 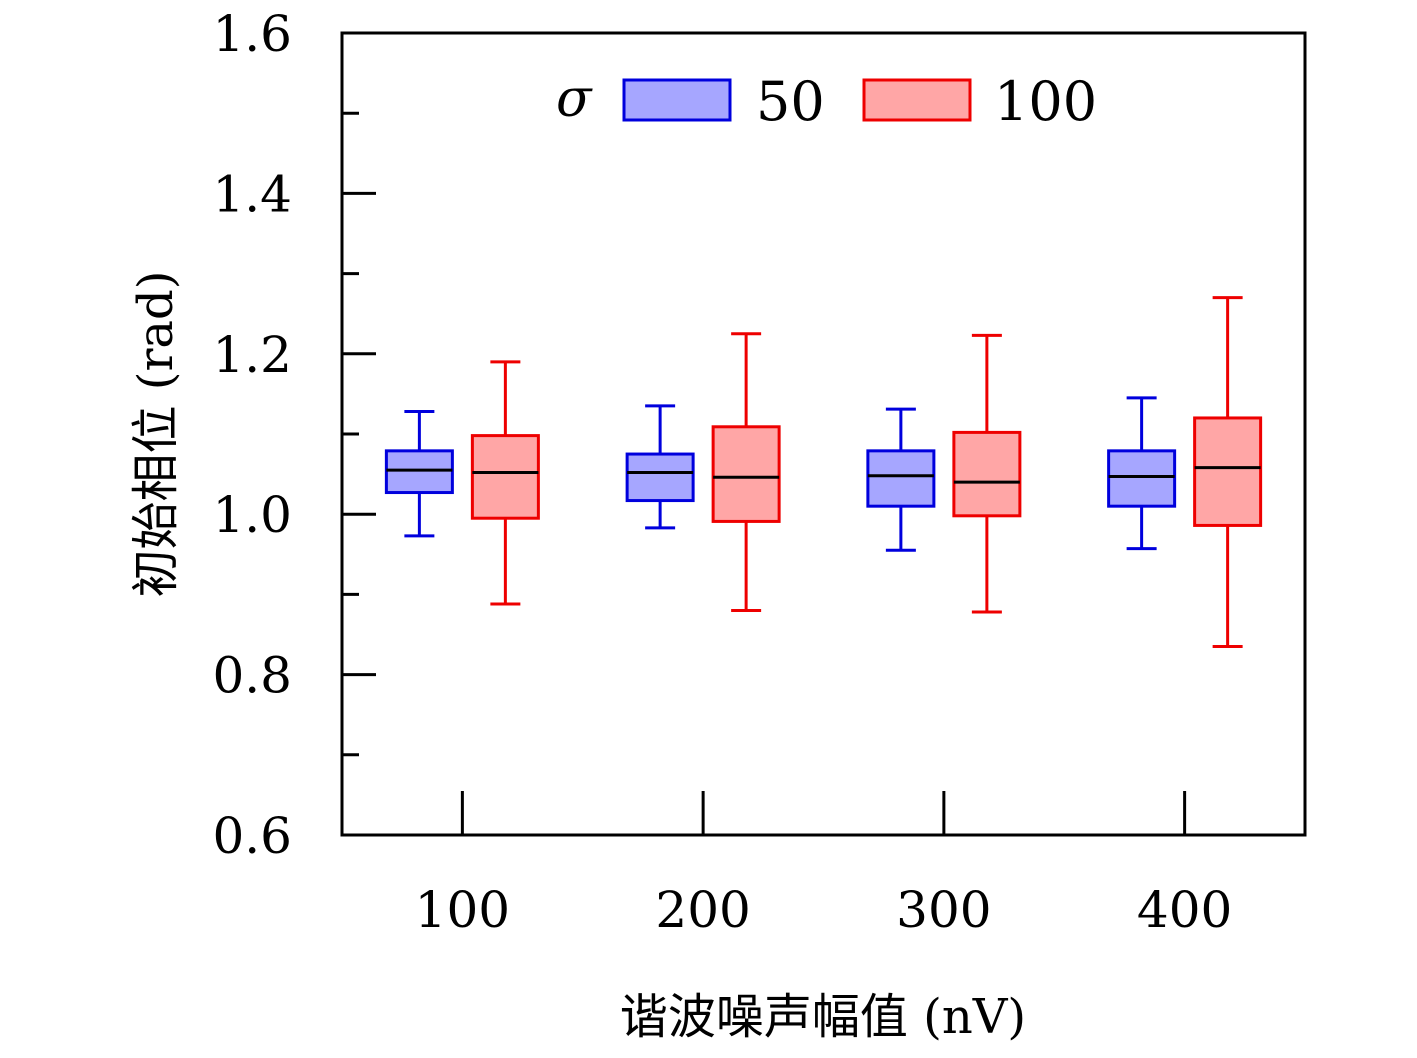 I want to click on legend-label-50: 50, so click(x=790, y=101).